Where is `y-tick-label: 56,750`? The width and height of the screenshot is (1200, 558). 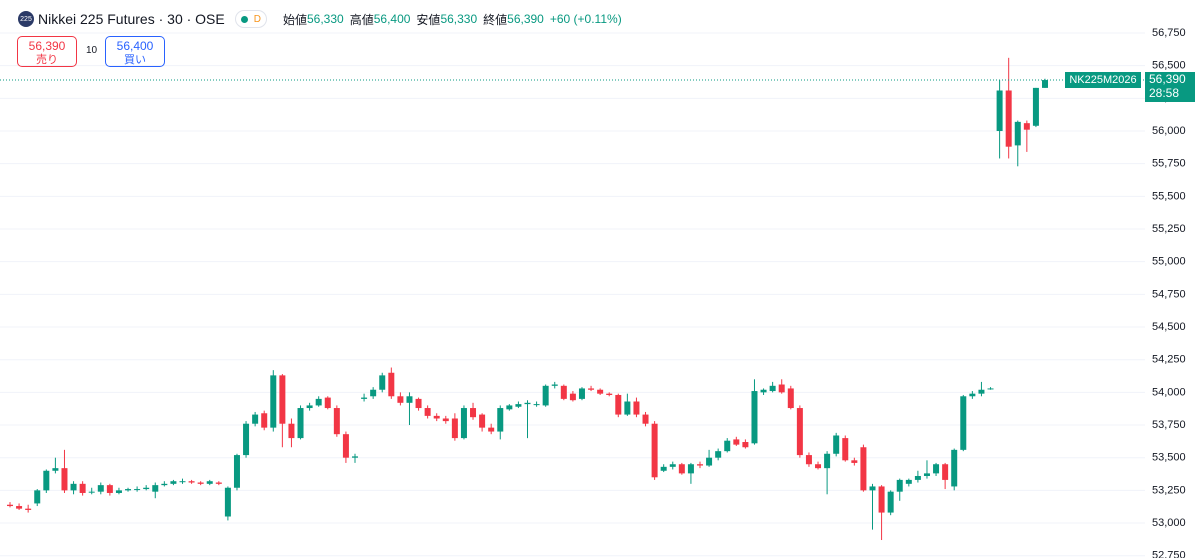
y-tick-label: 56,750 is located at coordinates (1169, 33).